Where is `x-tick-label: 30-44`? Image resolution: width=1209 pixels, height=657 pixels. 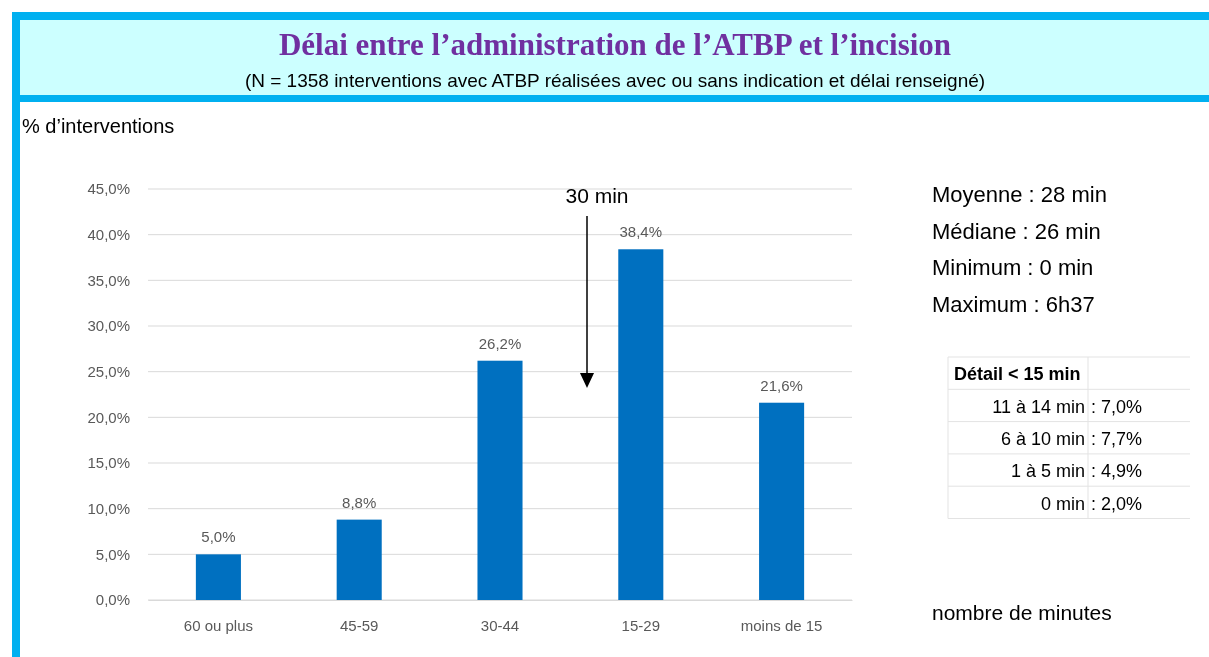
x-tick-label: 30-44 is located at coordinates (500, 625).